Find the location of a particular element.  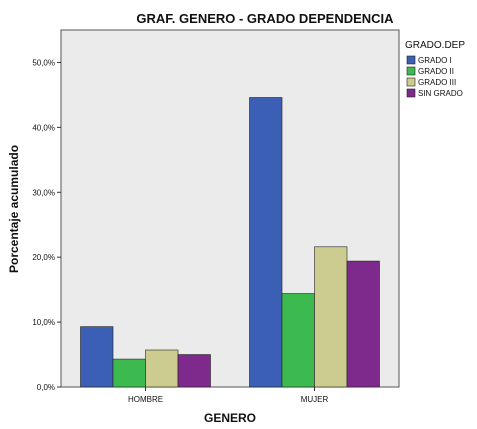

y-tick-label: 40,0% is located at coordinates (43, 127).